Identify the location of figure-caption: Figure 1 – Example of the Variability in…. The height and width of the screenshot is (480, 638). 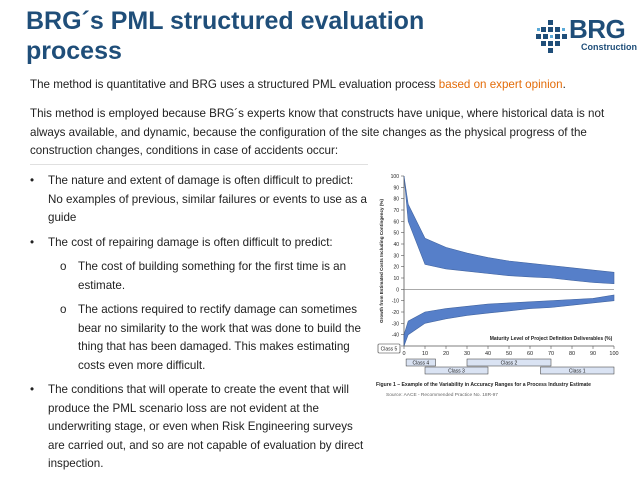
(483, 385).